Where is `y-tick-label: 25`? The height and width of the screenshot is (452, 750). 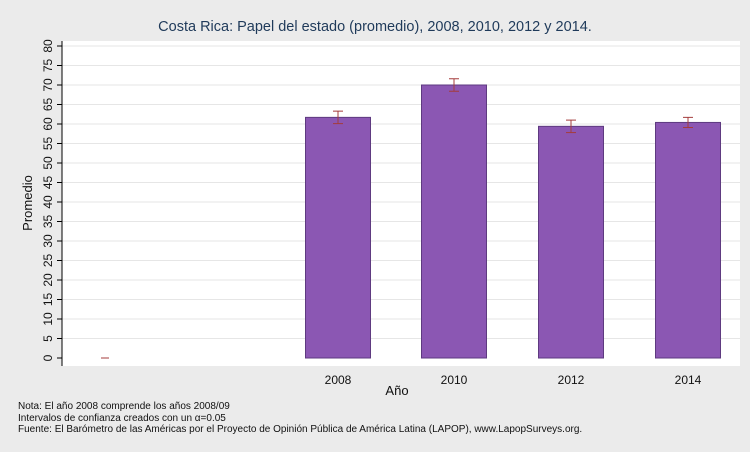 y-tick-label: 25 is located at coordinates (48, 261).